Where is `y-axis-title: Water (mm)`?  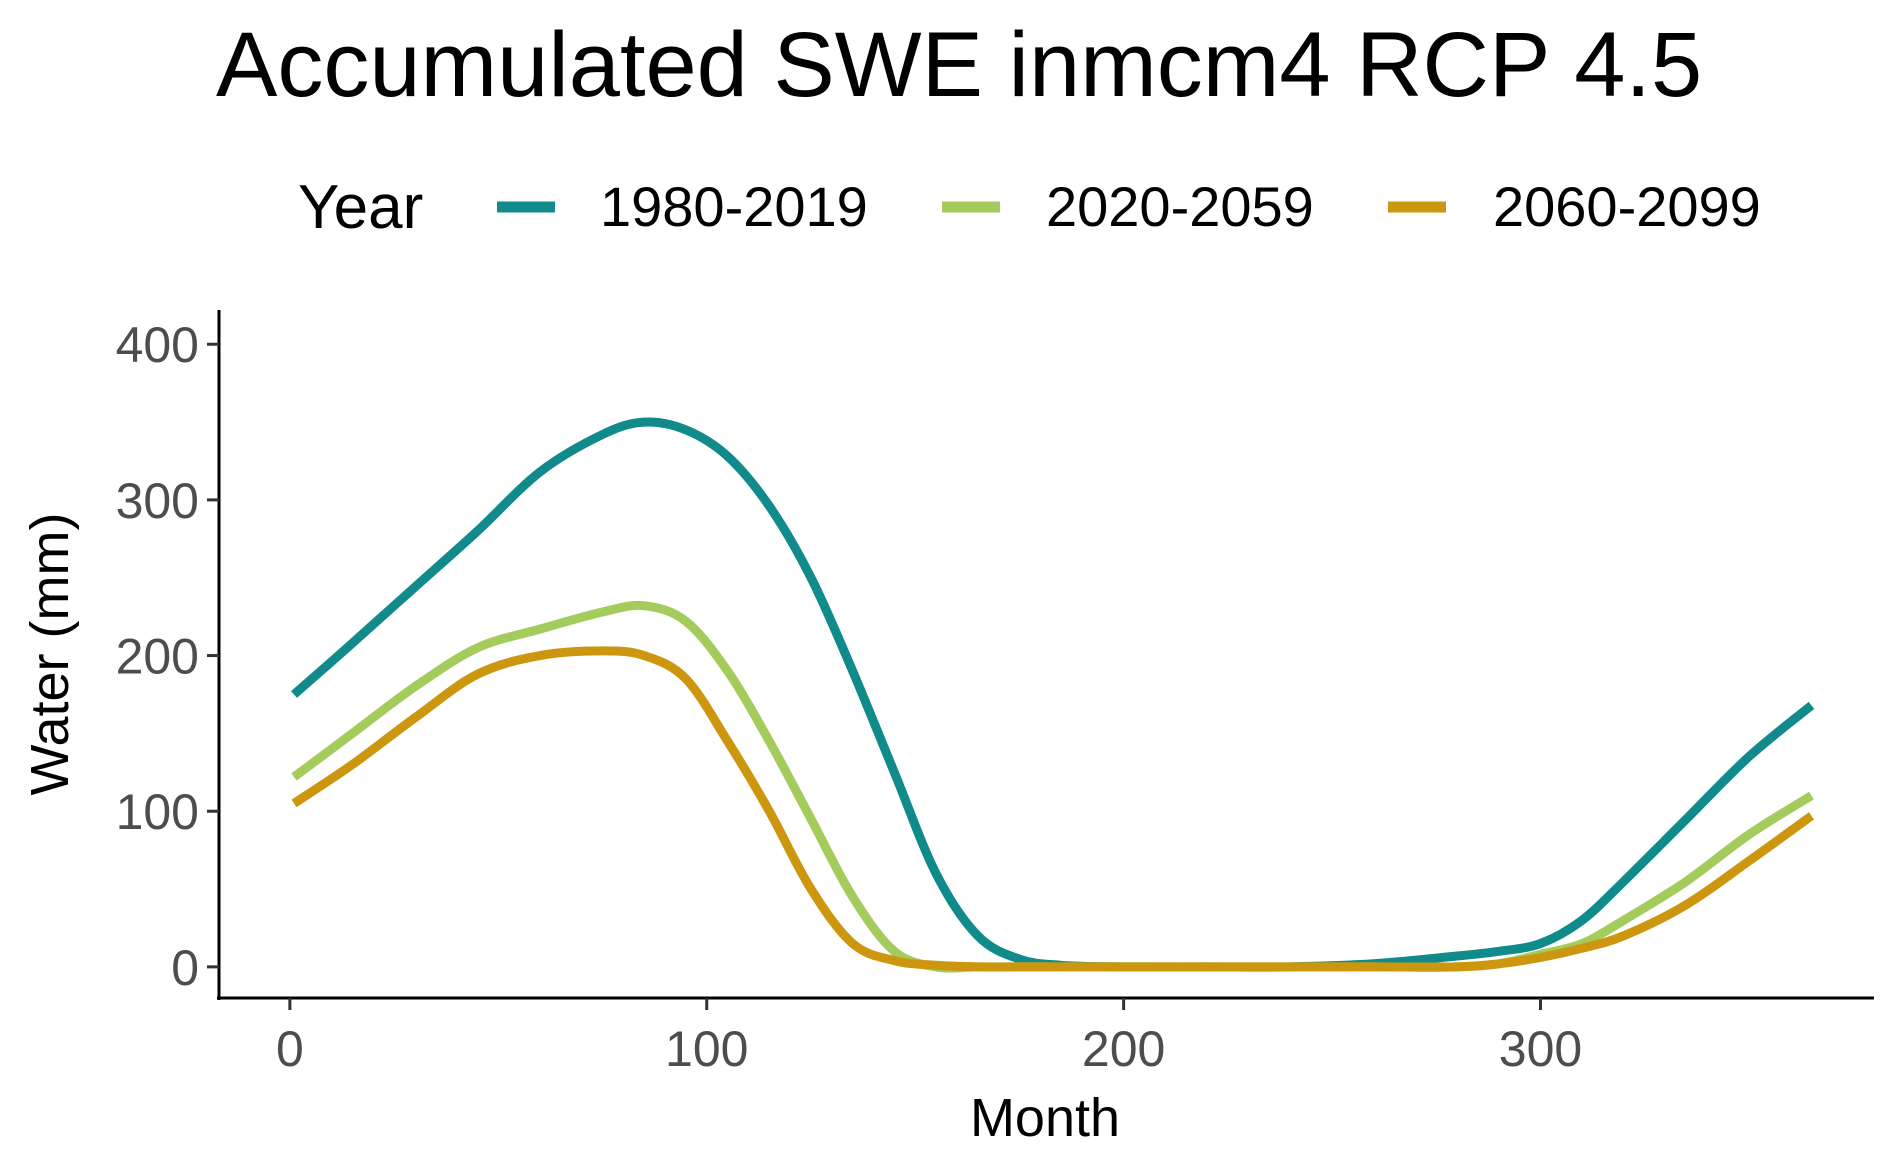 y-axis-title: Water (mm) is located at coordinates (50, 654).